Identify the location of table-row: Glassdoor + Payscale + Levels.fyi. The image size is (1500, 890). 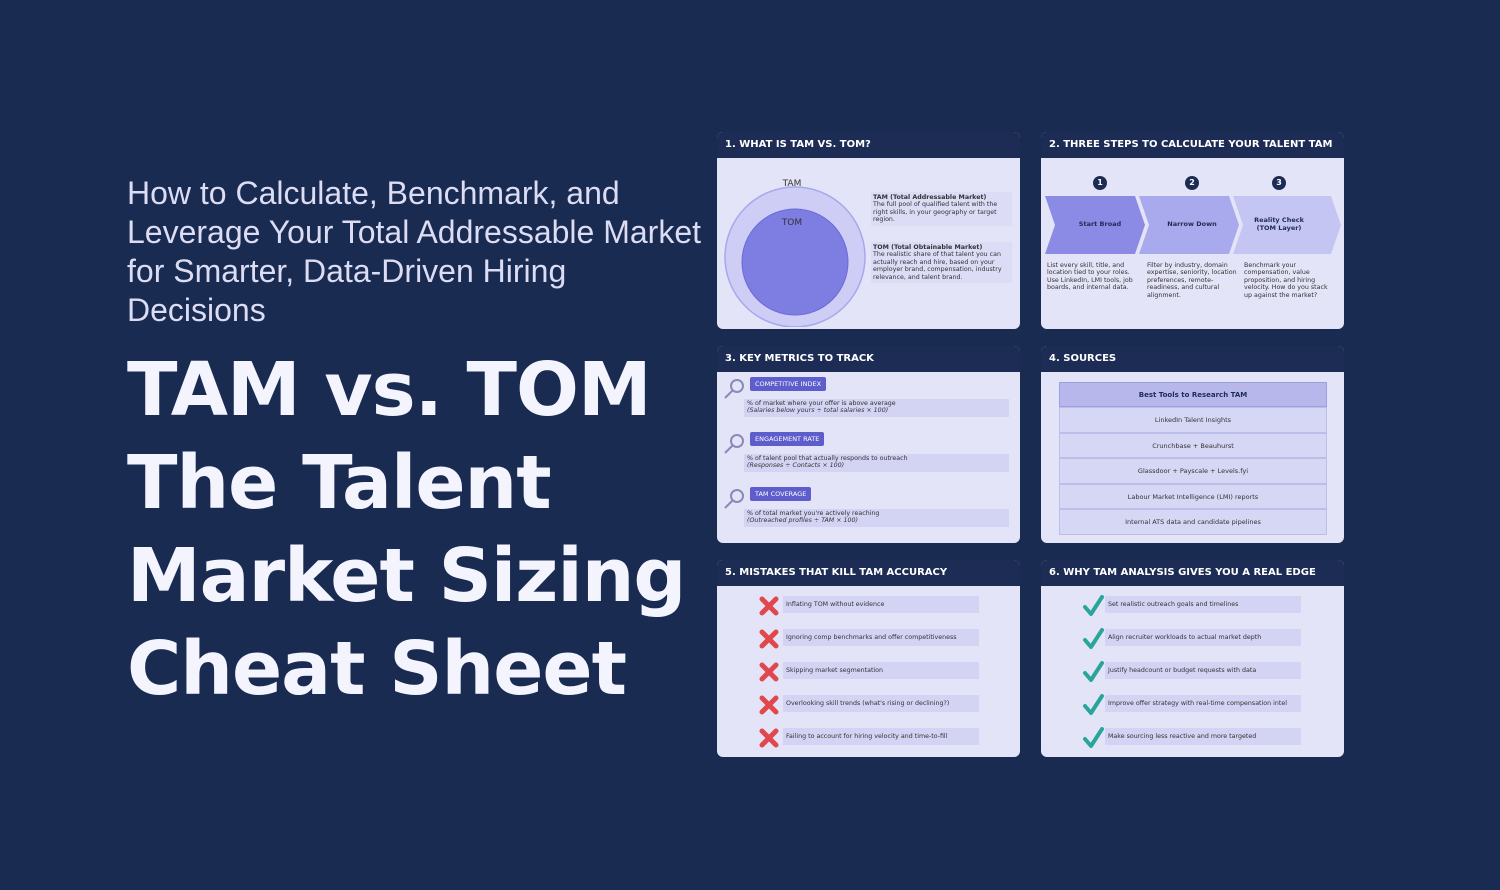
(1193, 471).